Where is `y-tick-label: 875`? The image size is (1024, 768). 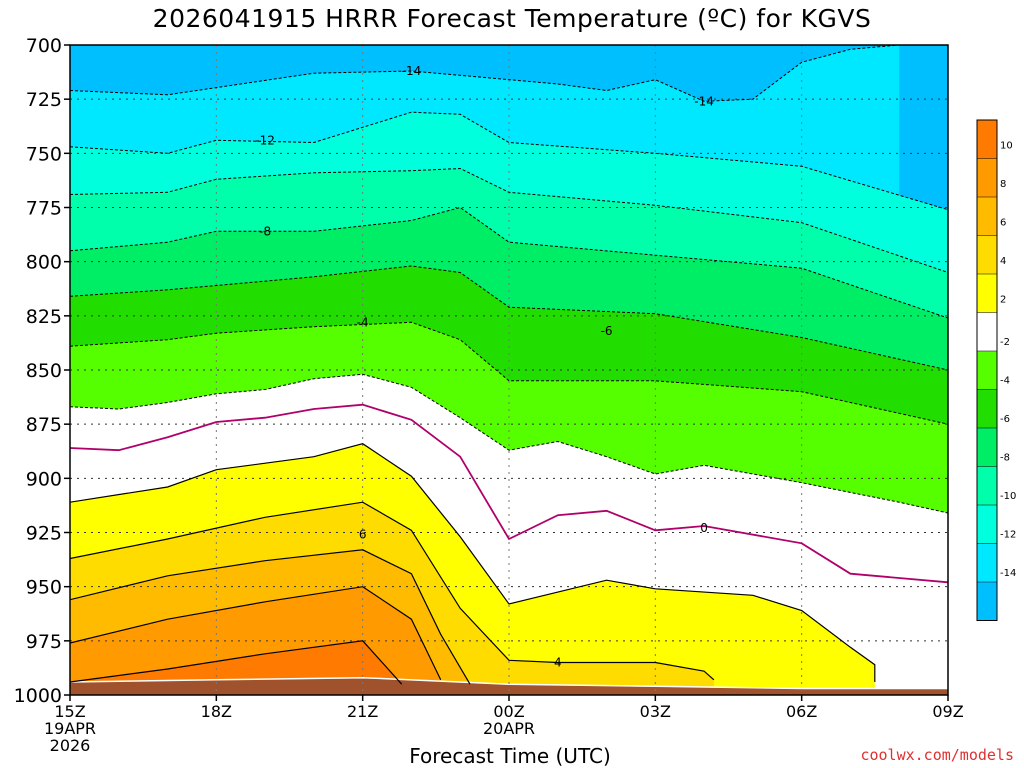
y-tick-label: 875 is located at coordinates (44, 425).